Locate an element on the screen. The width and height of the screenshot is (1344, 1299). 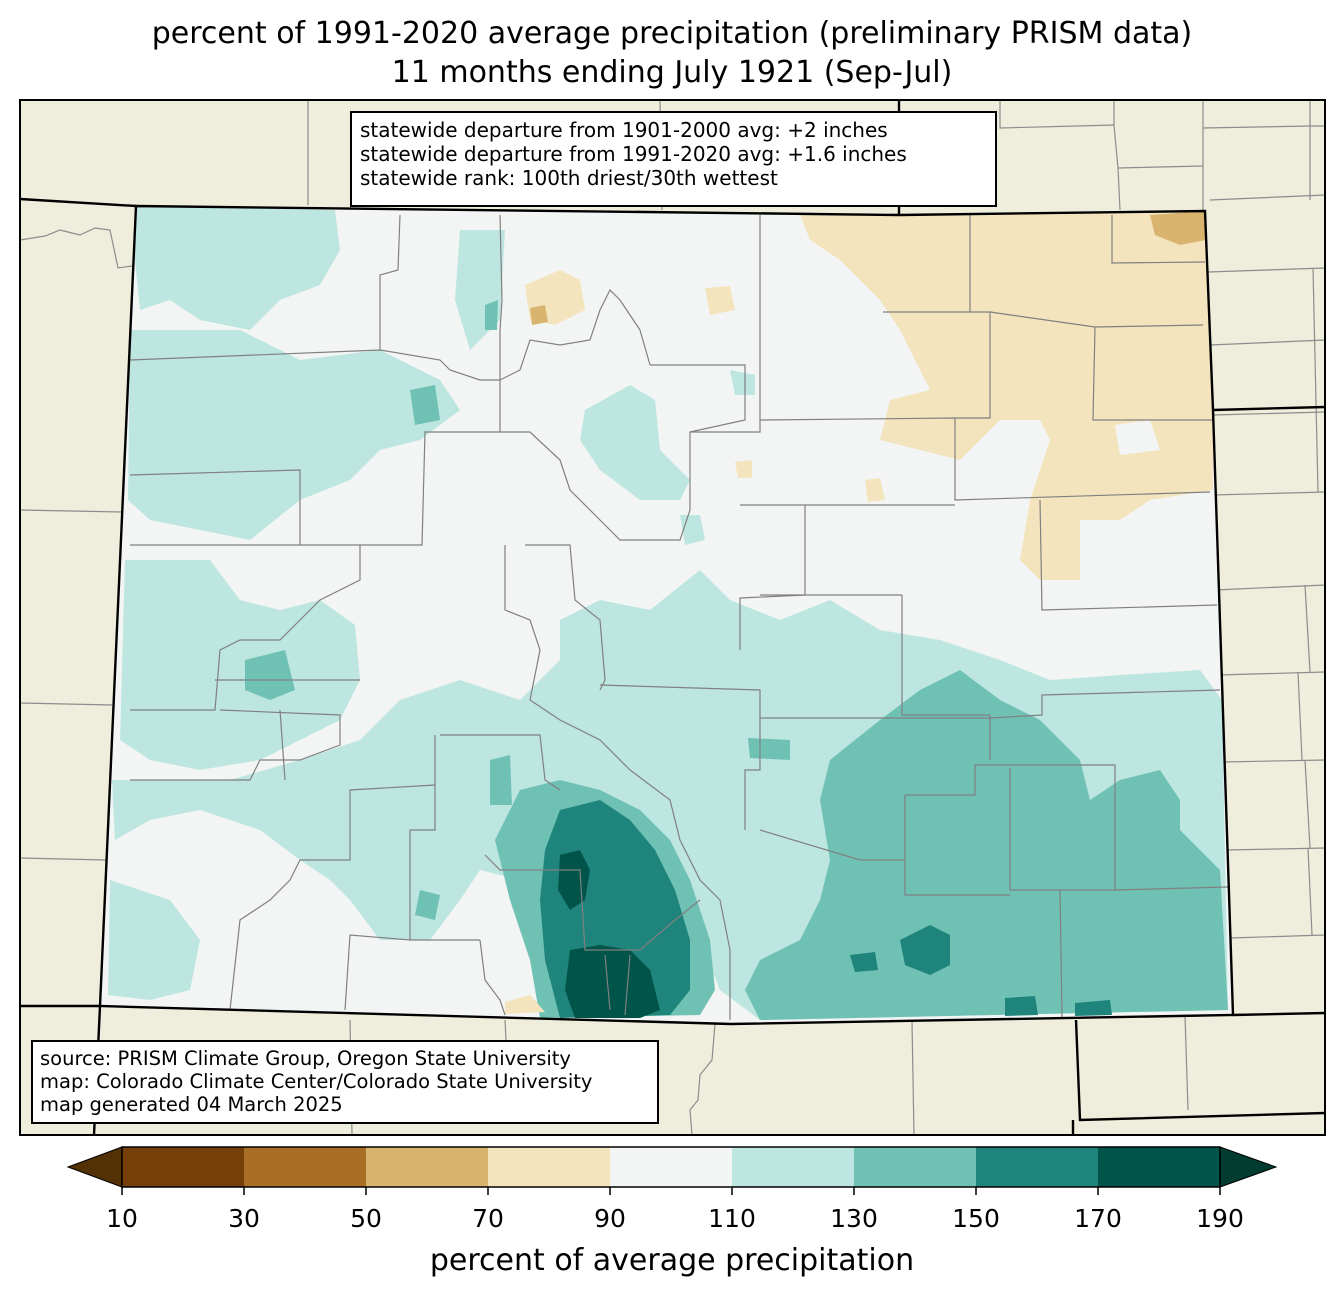
colorbar is located at coordinates (672, 1170).